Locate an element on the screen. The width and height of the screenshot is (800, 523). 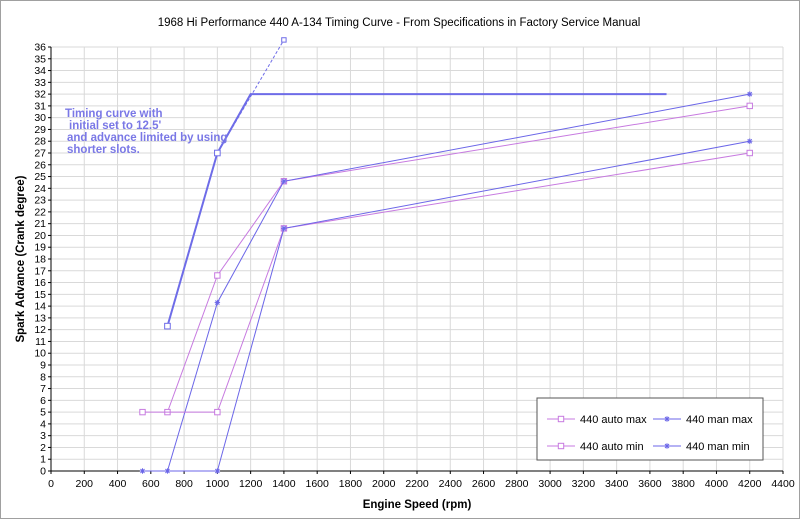
x-tick-label: 1400 is located at coordinates (284, 484).